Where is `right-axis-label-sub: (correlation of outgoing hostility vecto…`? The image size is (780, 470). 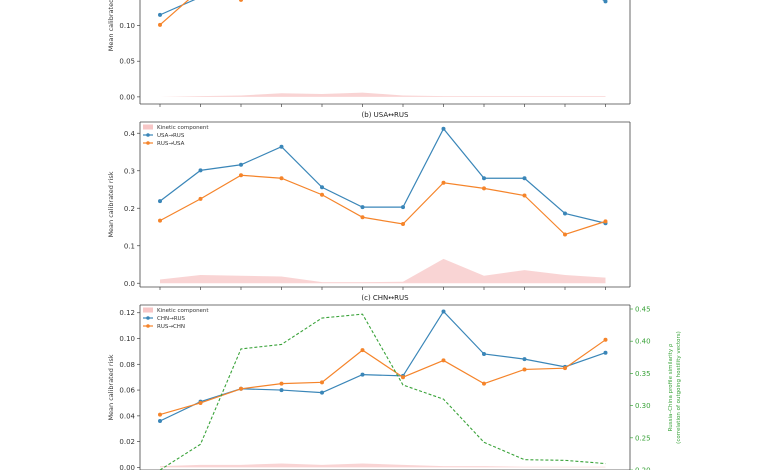
right-axis-label-sub: (correlation of outgoing hostility vecto… is located at coordinates (679, 387).